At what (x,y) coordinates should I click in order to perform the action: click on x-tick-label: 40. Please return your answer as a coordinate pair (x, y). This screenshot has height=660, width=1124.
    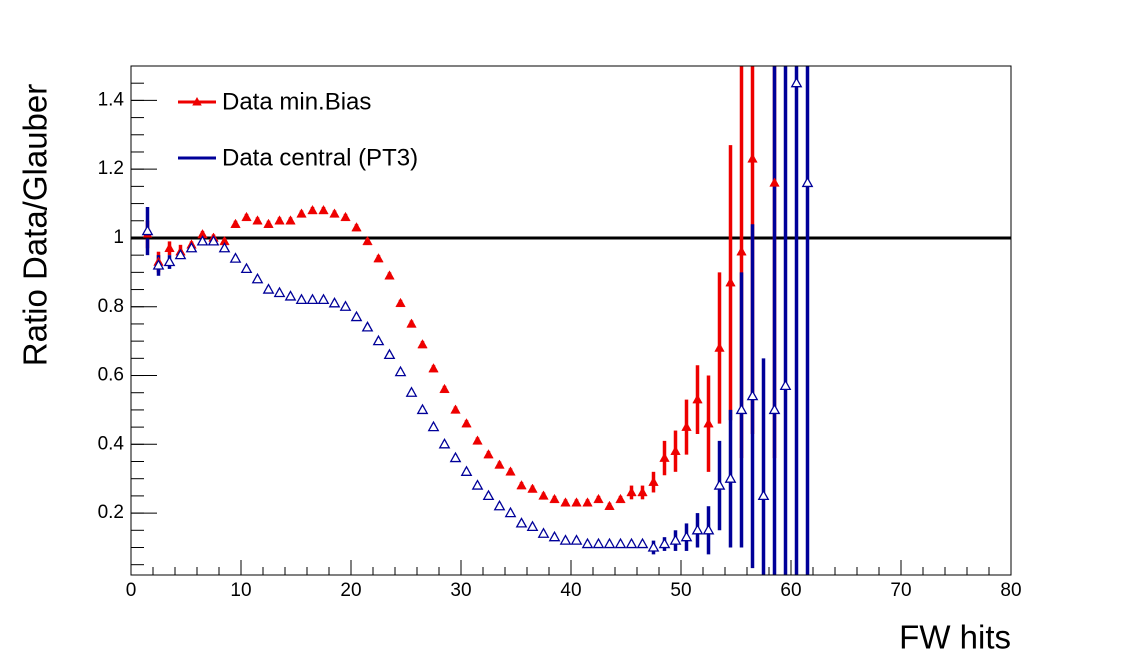
    Looking at the image, I should click on (570, 590).